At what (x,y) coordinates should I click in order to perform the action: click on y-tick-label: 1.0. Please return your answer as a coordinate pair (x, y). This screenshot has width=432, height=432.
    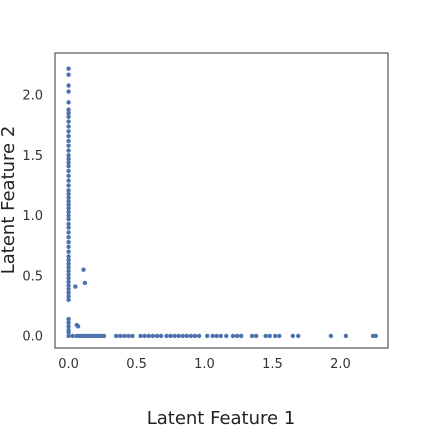
    Looking at the image, I should click on (32, 216).